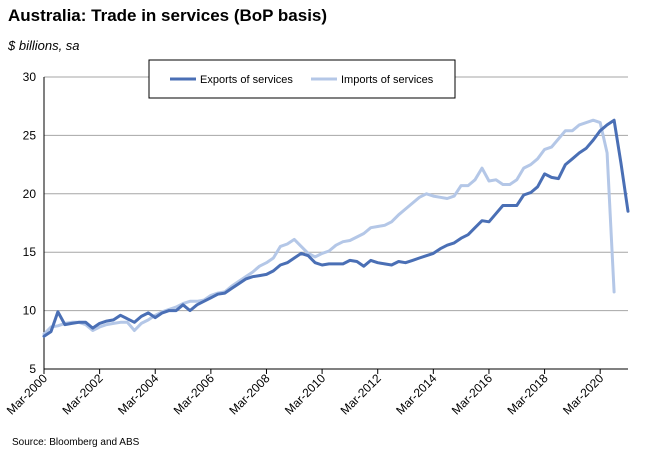  Describe the element at coordinates (30, 194) in the screenshot. I see `y-tick-label-20: 20` at that location.